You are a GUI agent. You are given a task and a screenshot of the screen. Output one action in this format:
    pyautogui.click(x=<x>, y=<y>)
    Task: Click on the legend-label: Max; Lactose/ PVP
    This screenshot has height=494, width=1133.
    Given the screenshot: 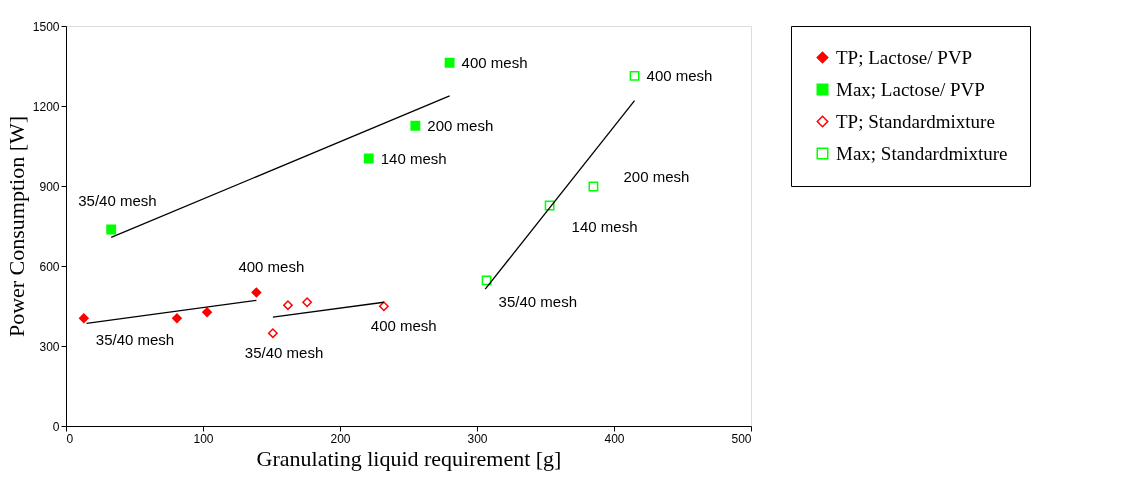 What is the action you would take?
    pyautogui.click(x=910, y=89)
    